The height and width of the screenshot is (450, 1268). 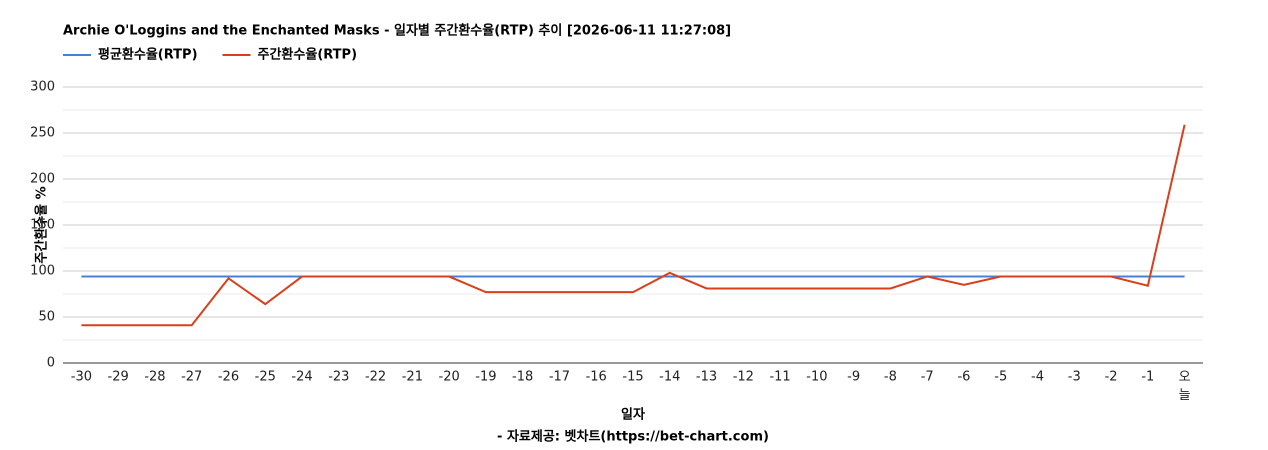 What do you see at coordinates (308, 55) in the screenshot?
I see `legend-label: 주간환수율(RTP)` at bounding box center [308, 55].